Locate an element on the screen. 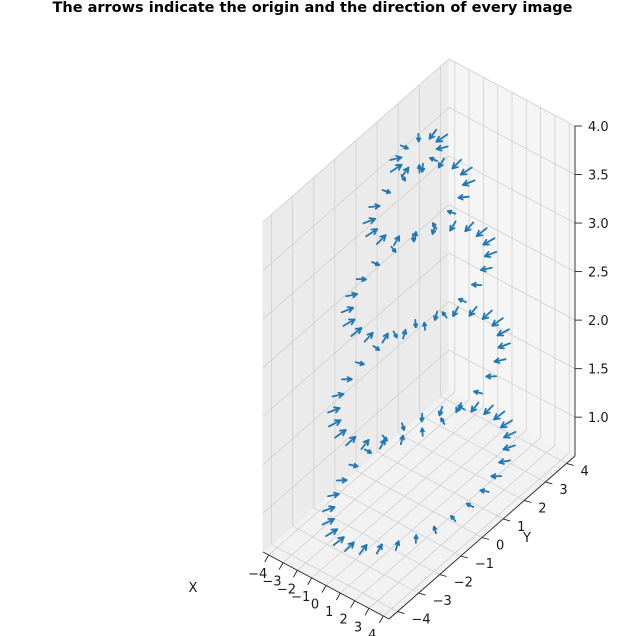 This screenshot has height=636, width=625. y-axis-label: Y is located at coordinates (526, 538).